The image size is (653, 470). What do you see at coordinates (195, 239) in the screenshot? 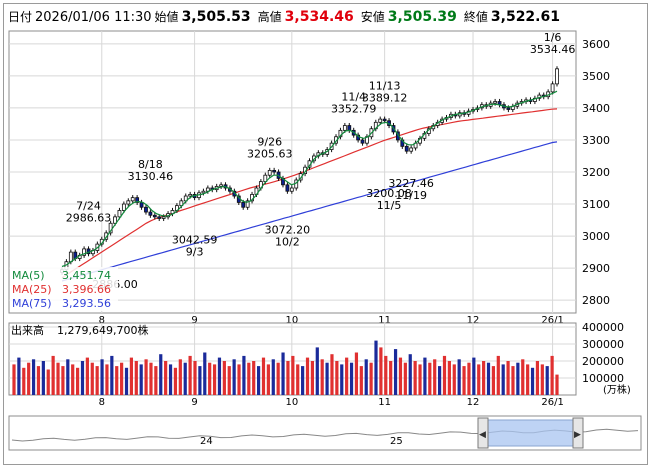
I see `annotation-value: 3042.59` at bounding box center [195, 239].